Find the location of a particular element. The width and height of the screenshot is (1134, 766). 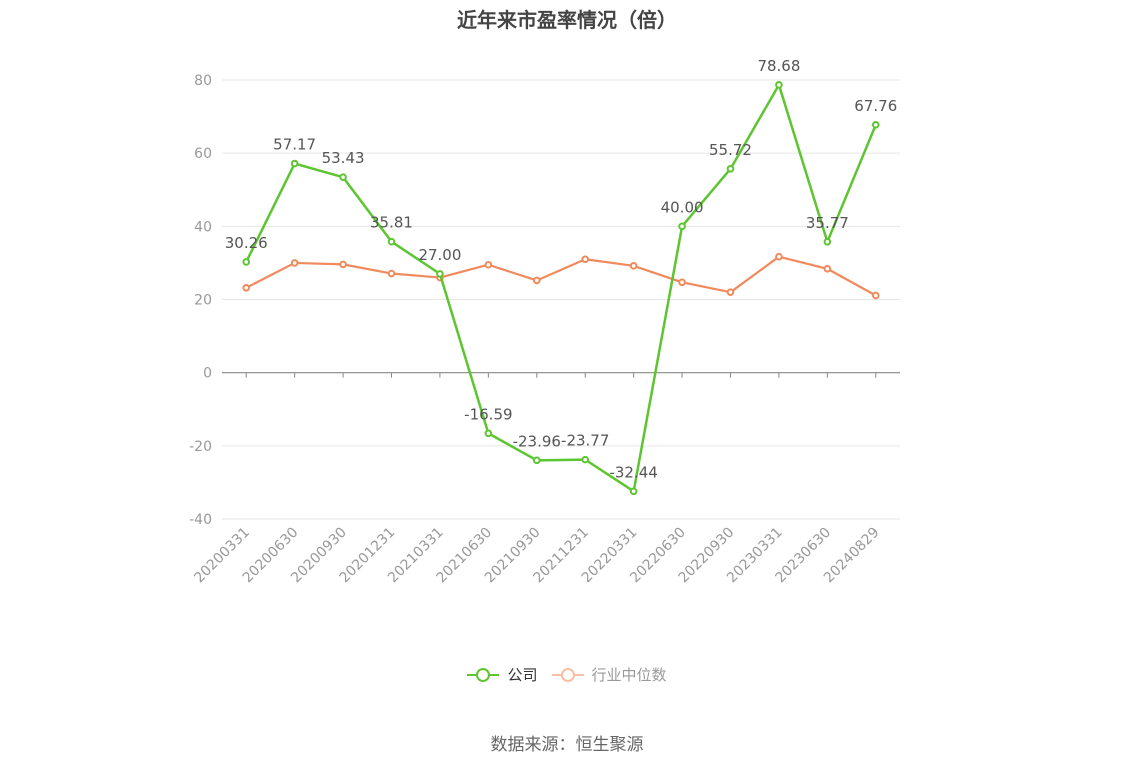

data-label-company: 30.26 is located at coordinates (246, 243).